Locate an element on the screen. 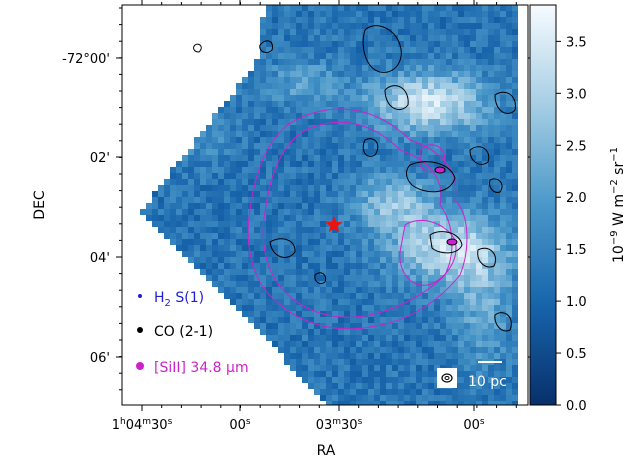 This screenshot has height=463, width=638. colorbar-tick-label: 3.5 is located at coordinates (576, 42).